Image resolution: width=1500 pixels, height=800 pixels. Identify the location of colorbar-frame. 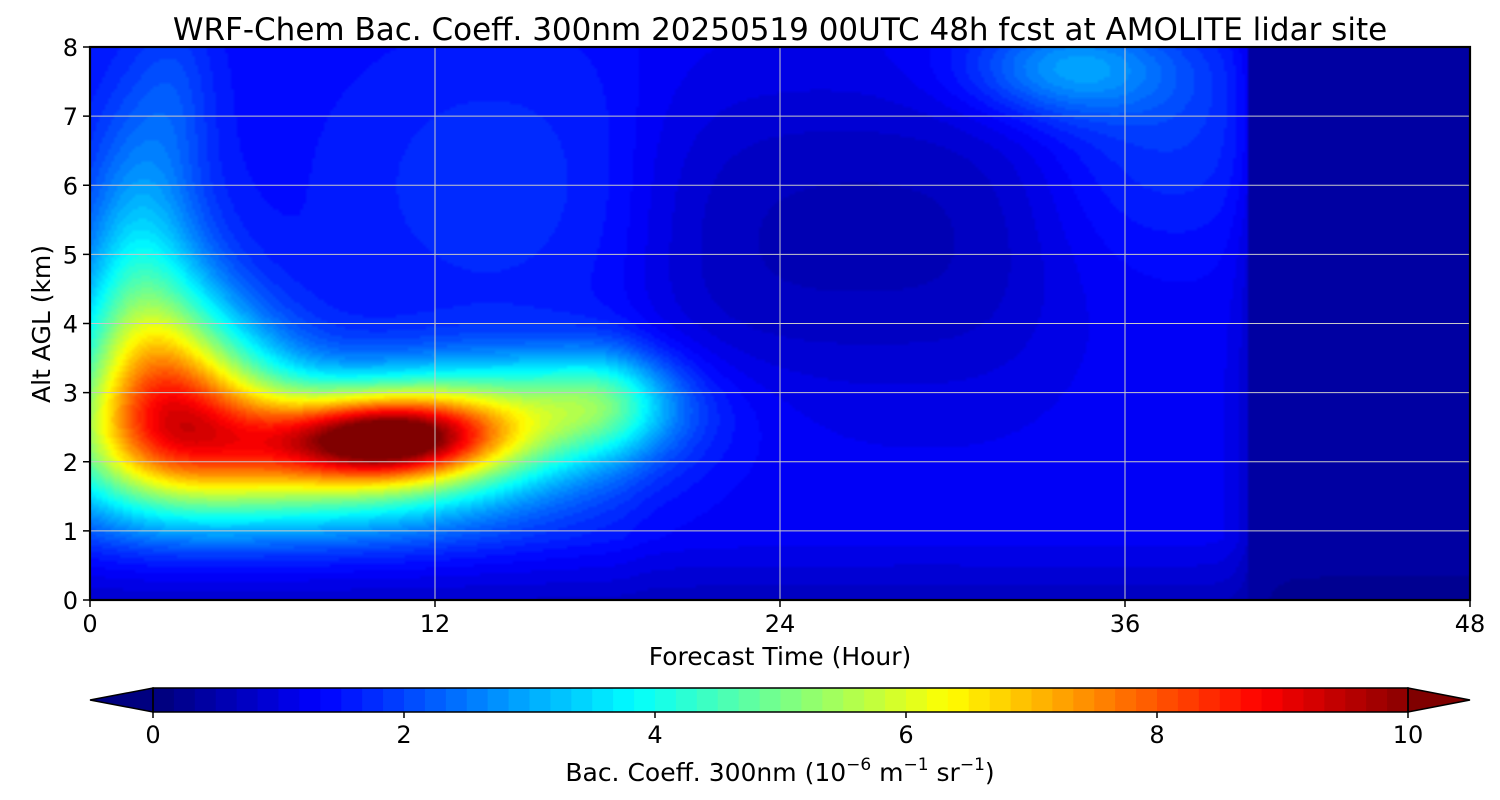
(780, 700).